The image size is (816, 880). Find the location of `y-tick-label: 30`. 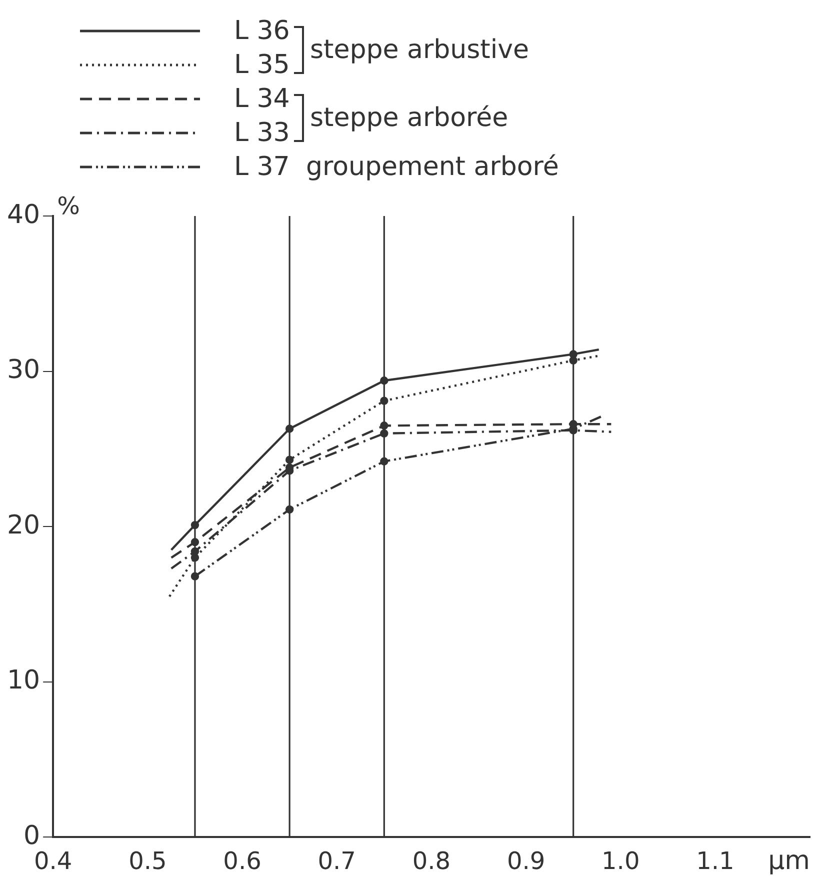

y-tick-label: 30 is located at coordinates (23, 370).